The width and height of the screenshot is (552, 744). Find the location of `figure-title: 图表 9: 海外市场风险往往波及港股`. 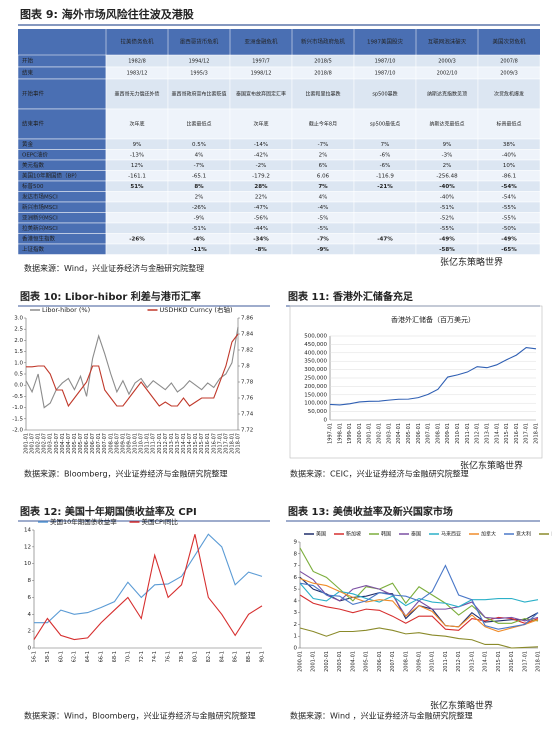

figure-title: 图表 9: 海外市场风险往往波及港股 is located at coordinates (107, 14).